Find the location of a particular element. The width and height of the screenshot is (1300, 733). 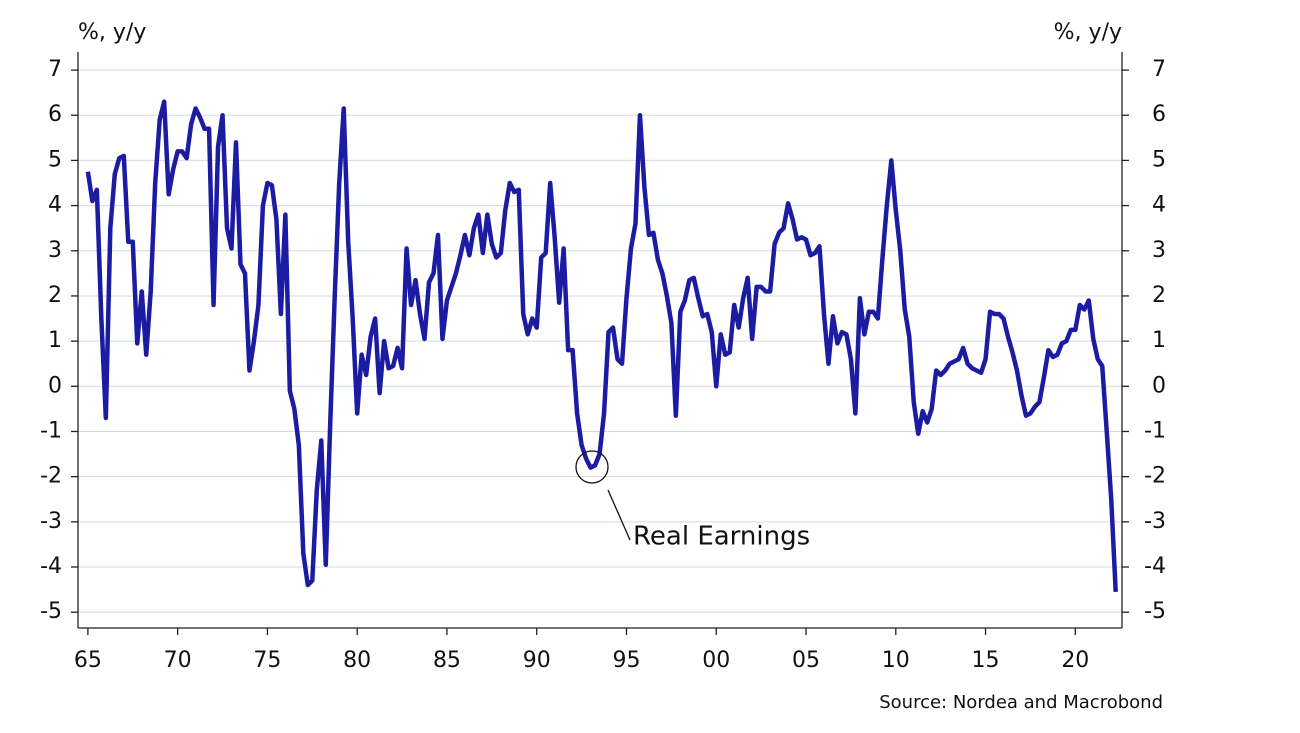

source: Source: Nordea and Macrobond is located at coordinates (1021, 702).